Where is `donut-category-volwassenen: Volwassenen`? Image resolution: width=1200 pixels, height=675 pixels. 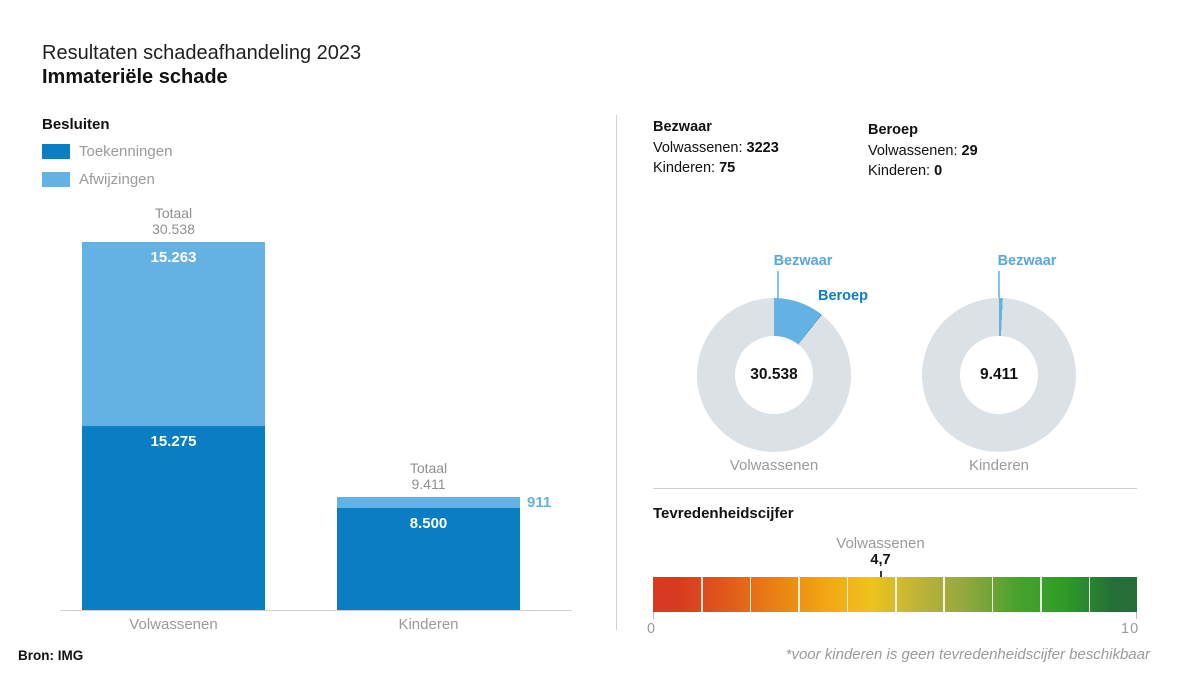
donut-category-volwassenen: Volwassenen is located at coordinates (774, 465).